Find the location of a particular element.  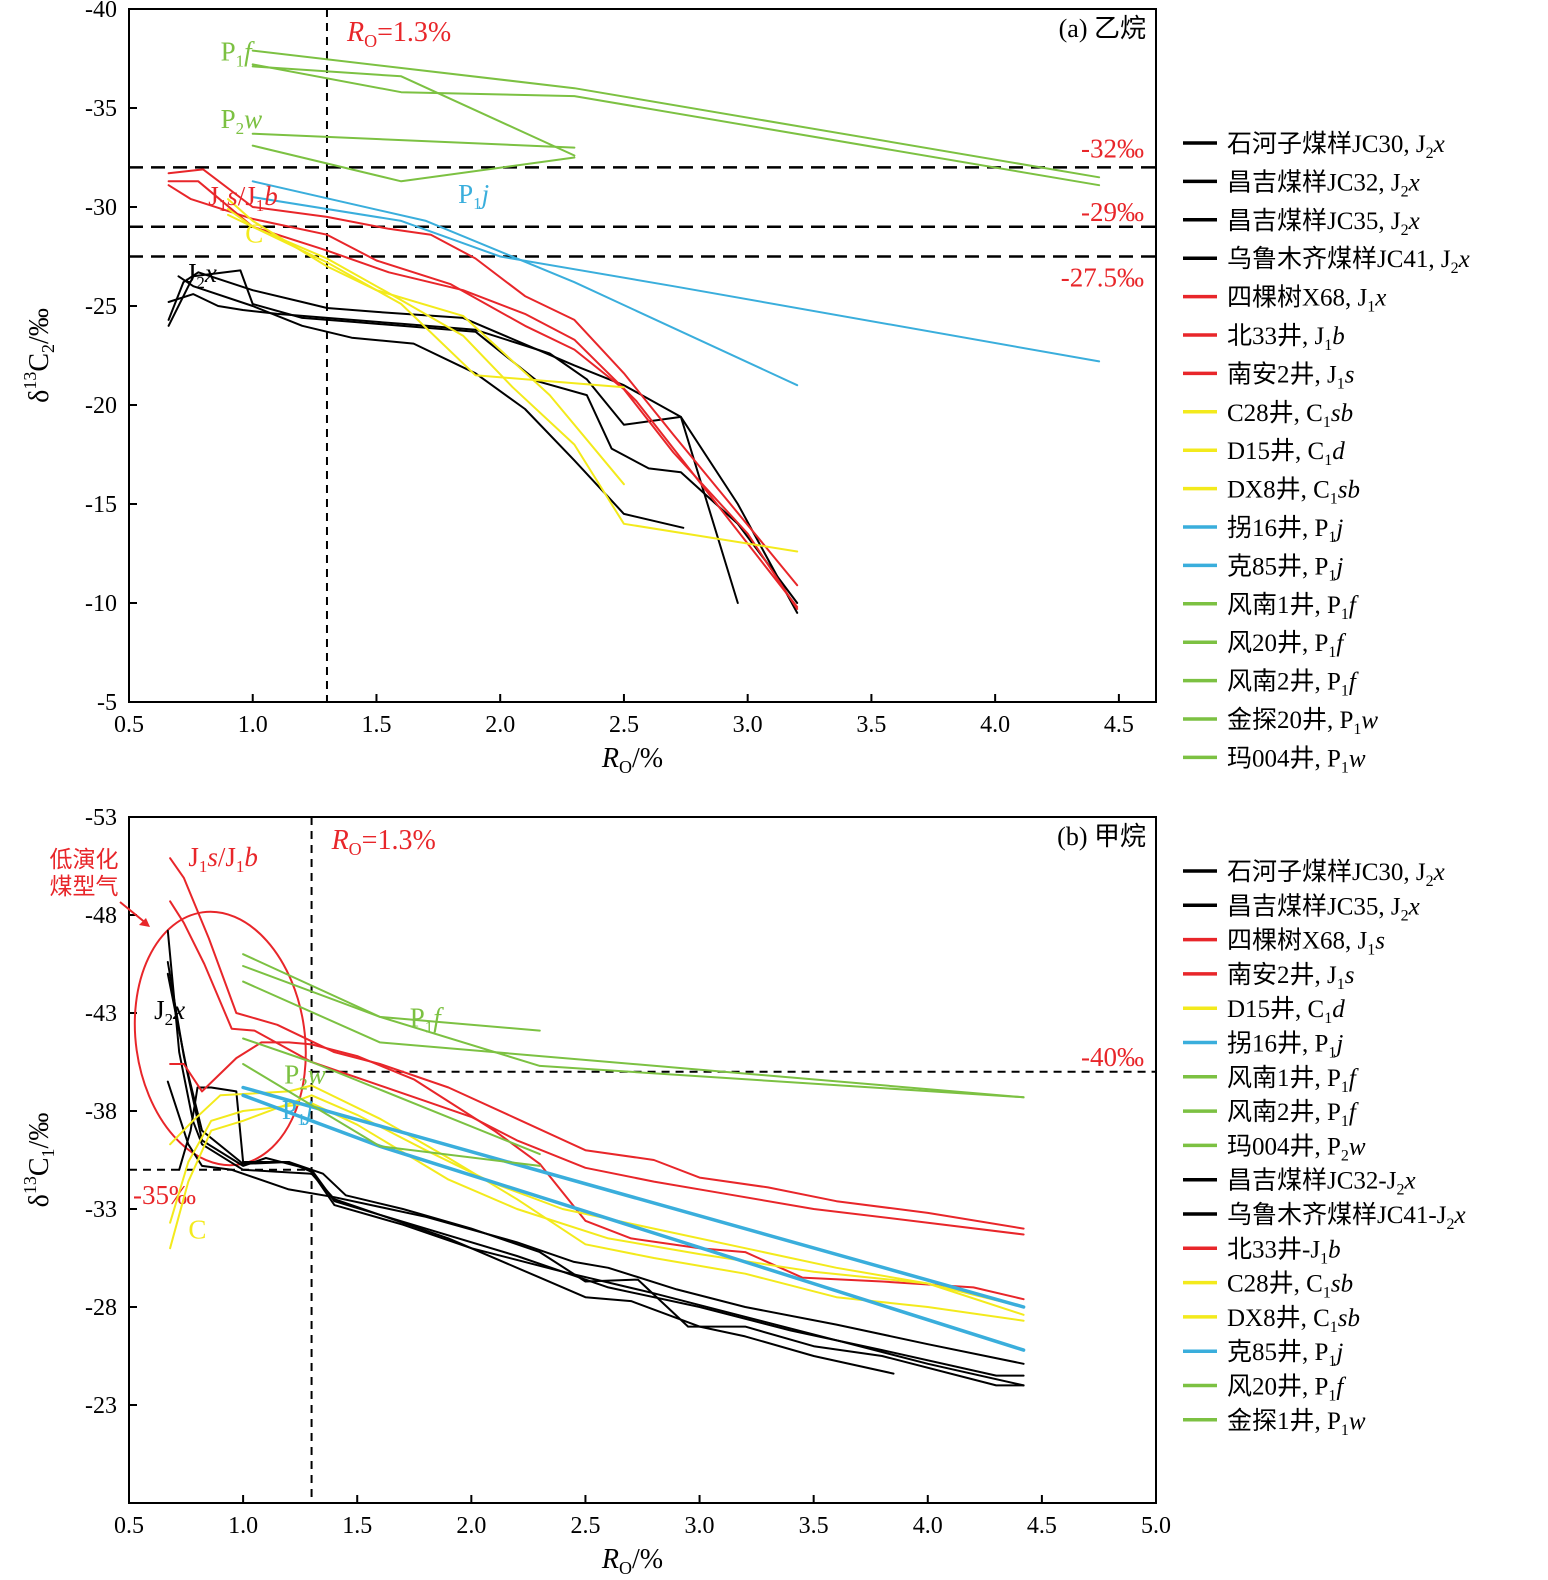

legend-label: C28井, C1sb is located at coordinates (1290, 415).